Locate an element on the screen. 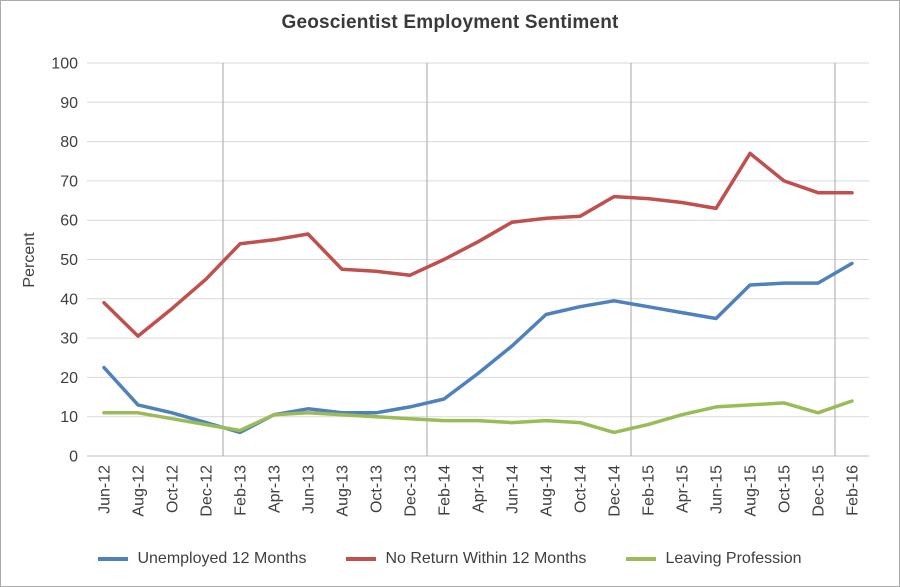 The image size is (900, 587). x-category-label: Oct-13 is located at coordinates (377, 489).